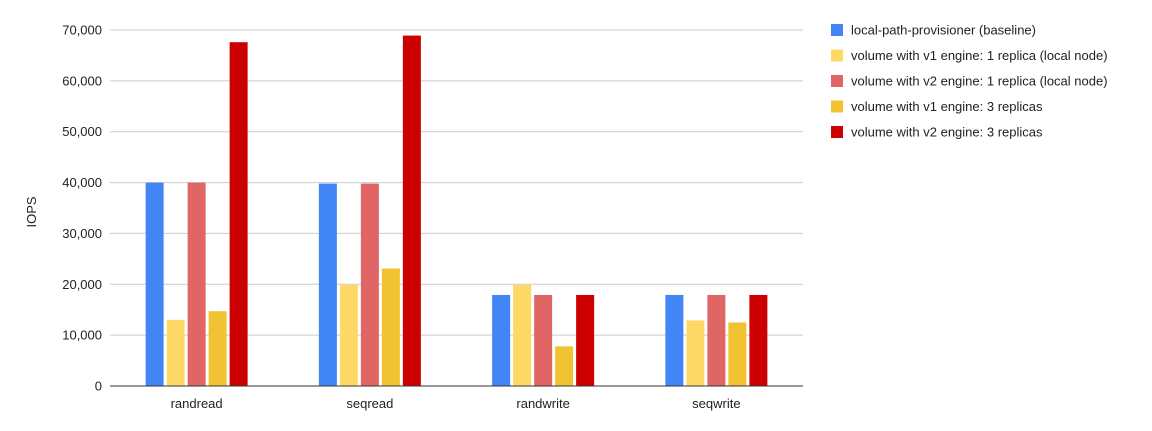 This screenshot has height=431, width=1152. Describe the element at coordinates (947, 132) in the screenshot. I see `legend-label: volume with v2 engine: 3 replicas` at that location.